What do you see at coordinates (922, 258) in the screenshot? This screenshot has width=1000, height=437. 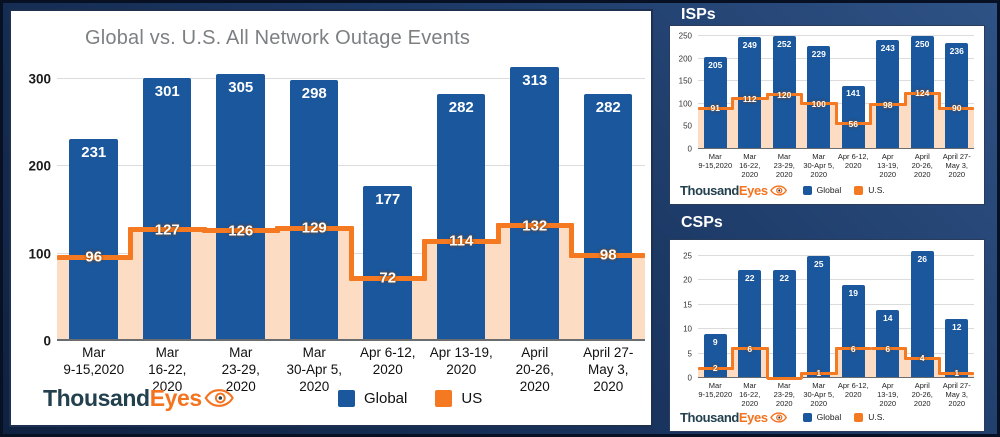 I see `bar-value-label: 26` at bounding box center [922, 258].